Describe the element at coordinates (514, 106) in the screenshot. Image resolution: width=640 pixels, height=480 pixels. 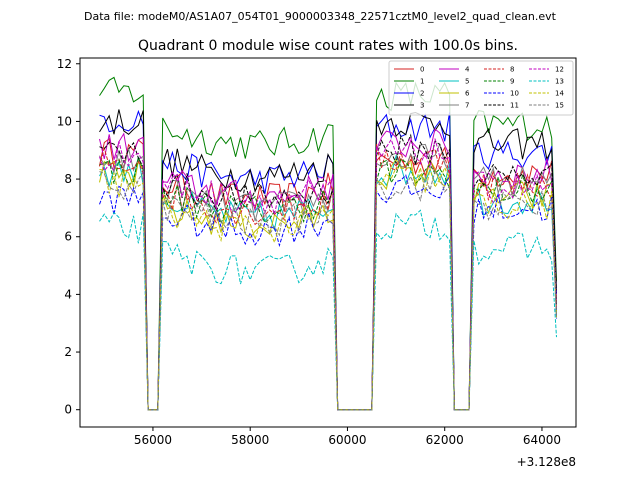
I see `legend-label-11: 11` at that location.